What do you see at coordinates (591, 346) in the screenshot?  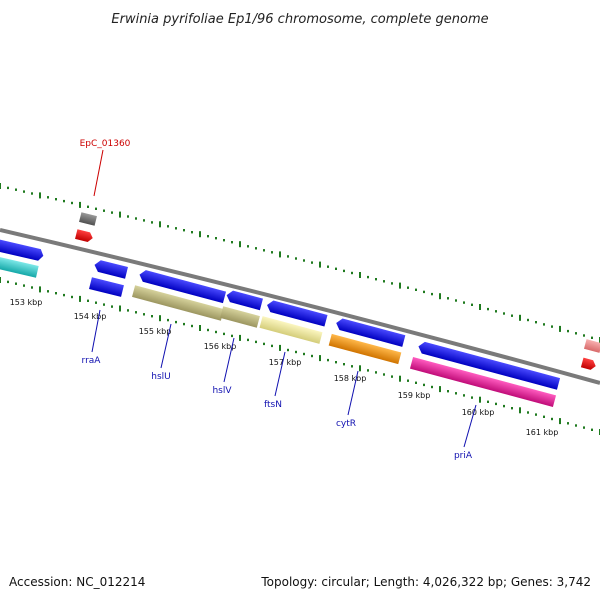 I see `pink-feature` at bounding box center [591, 346].